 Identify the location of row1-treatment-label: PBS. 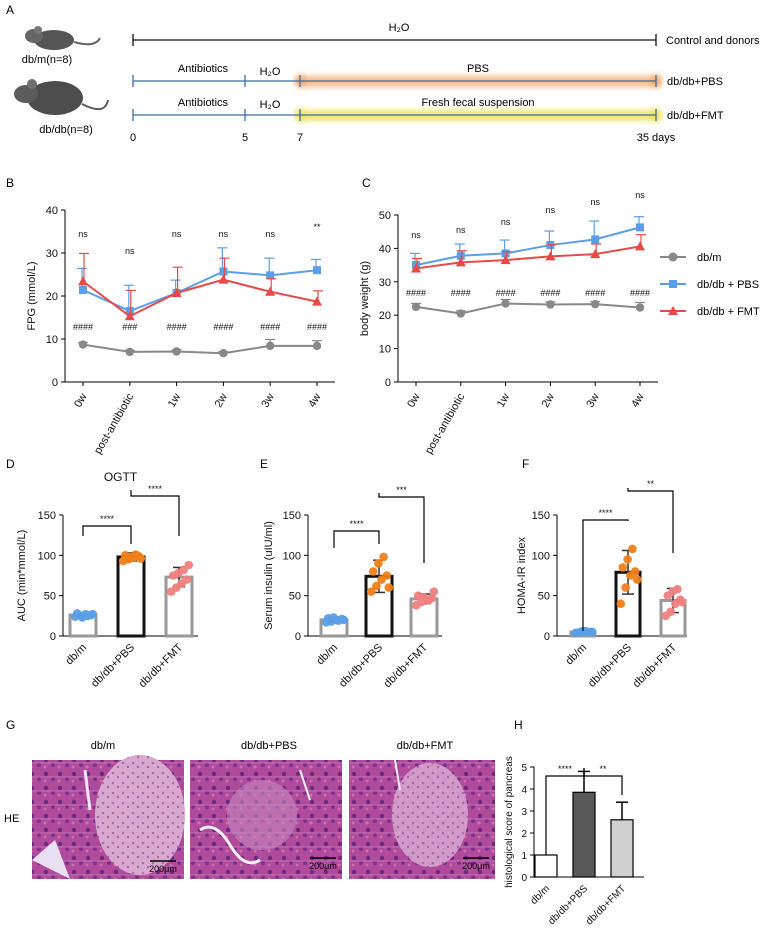
(478, 69).